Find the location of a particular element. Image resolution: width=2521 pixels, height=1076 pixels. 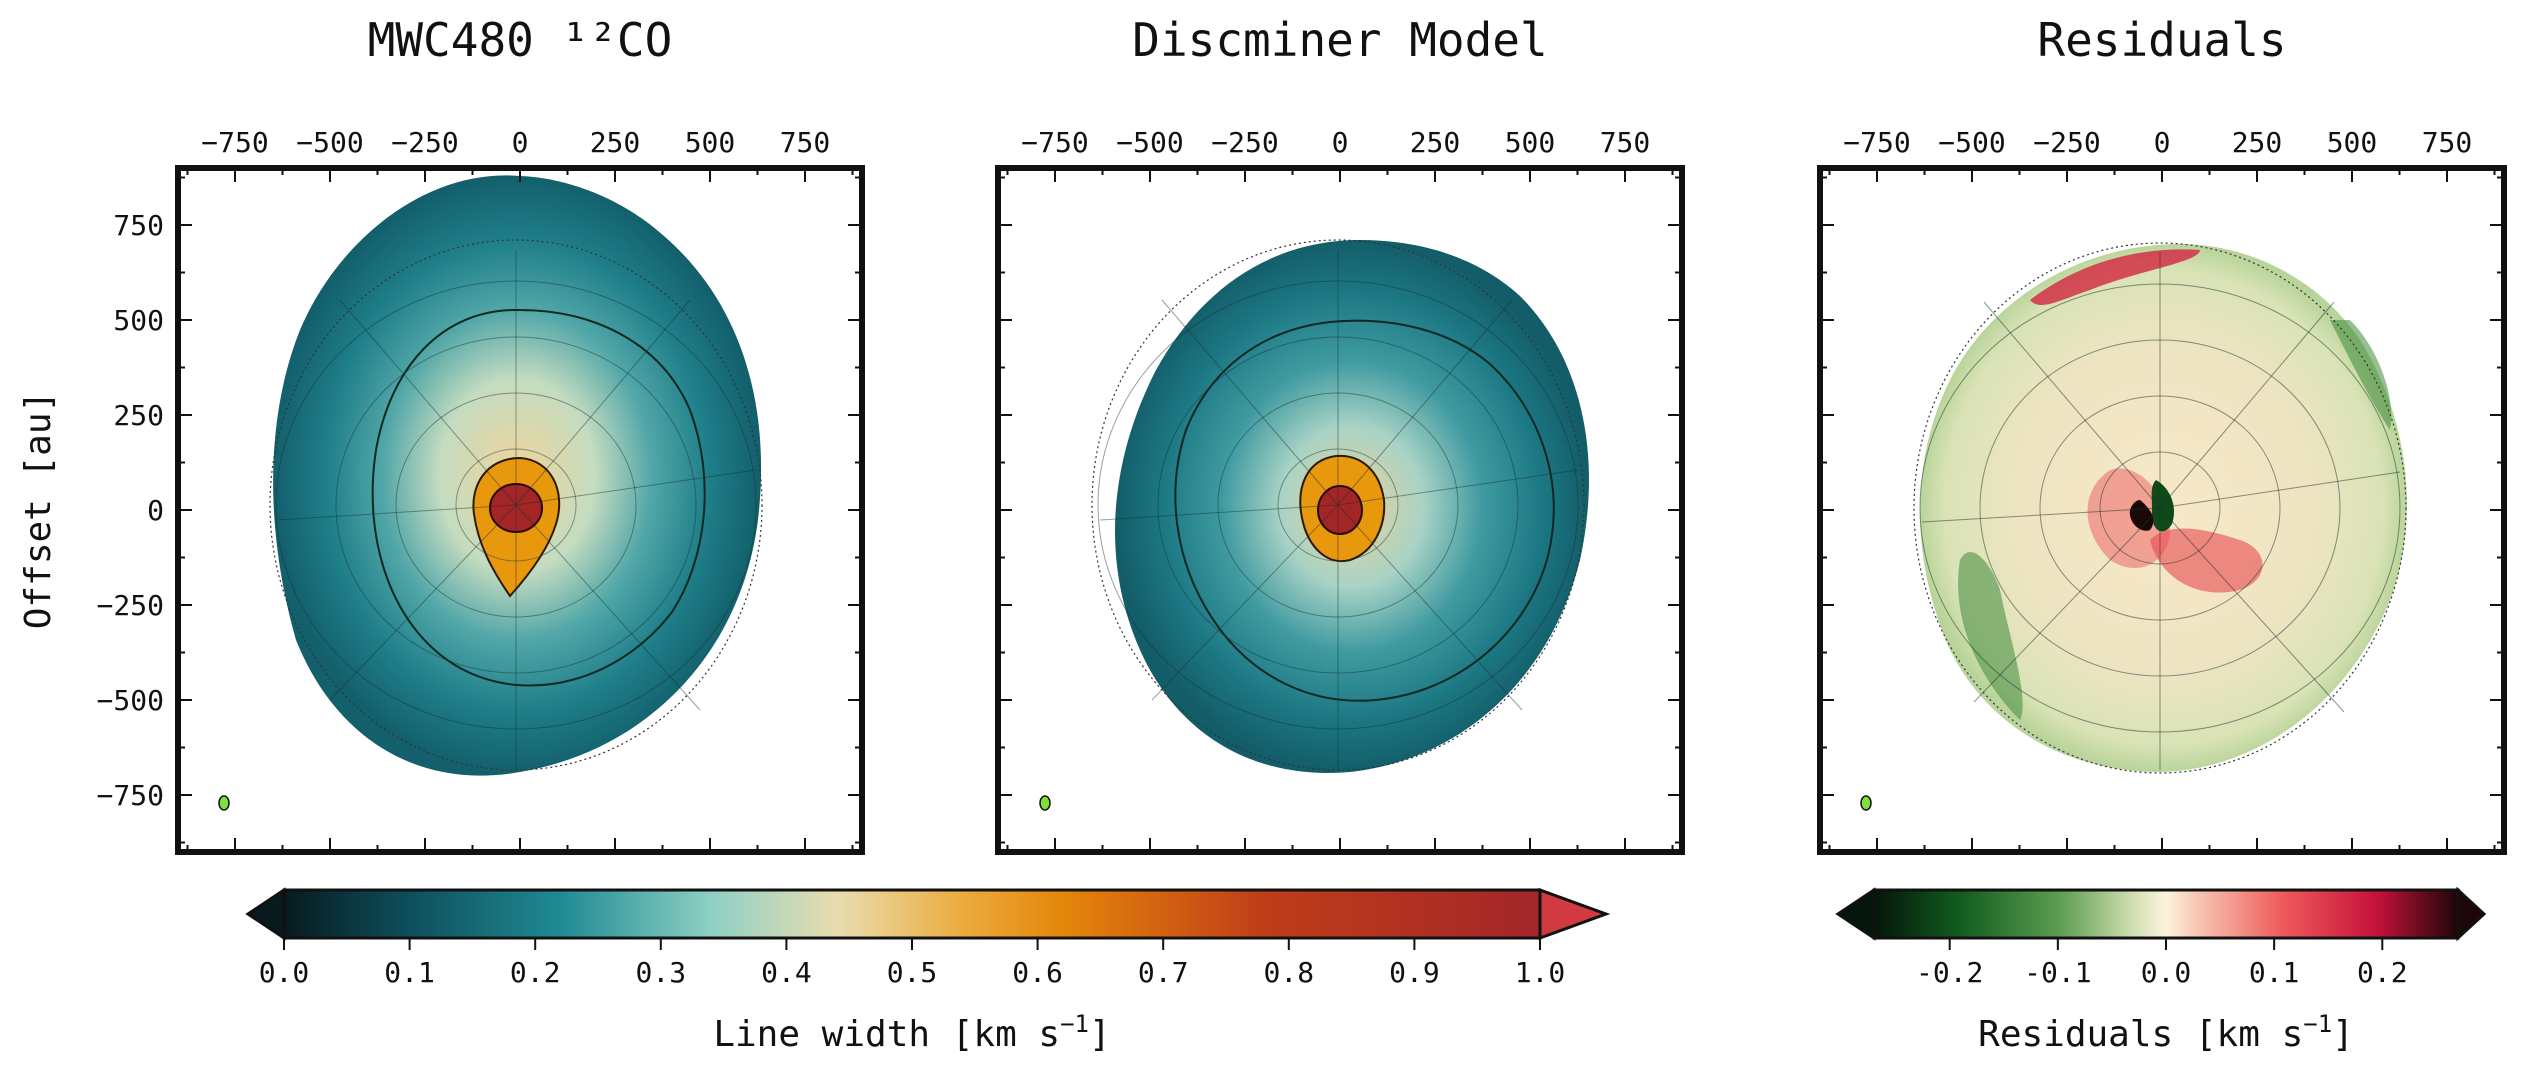

colorbar-residuals-label: Residuals [km s−1] is located at coordinates (2166, 1032).